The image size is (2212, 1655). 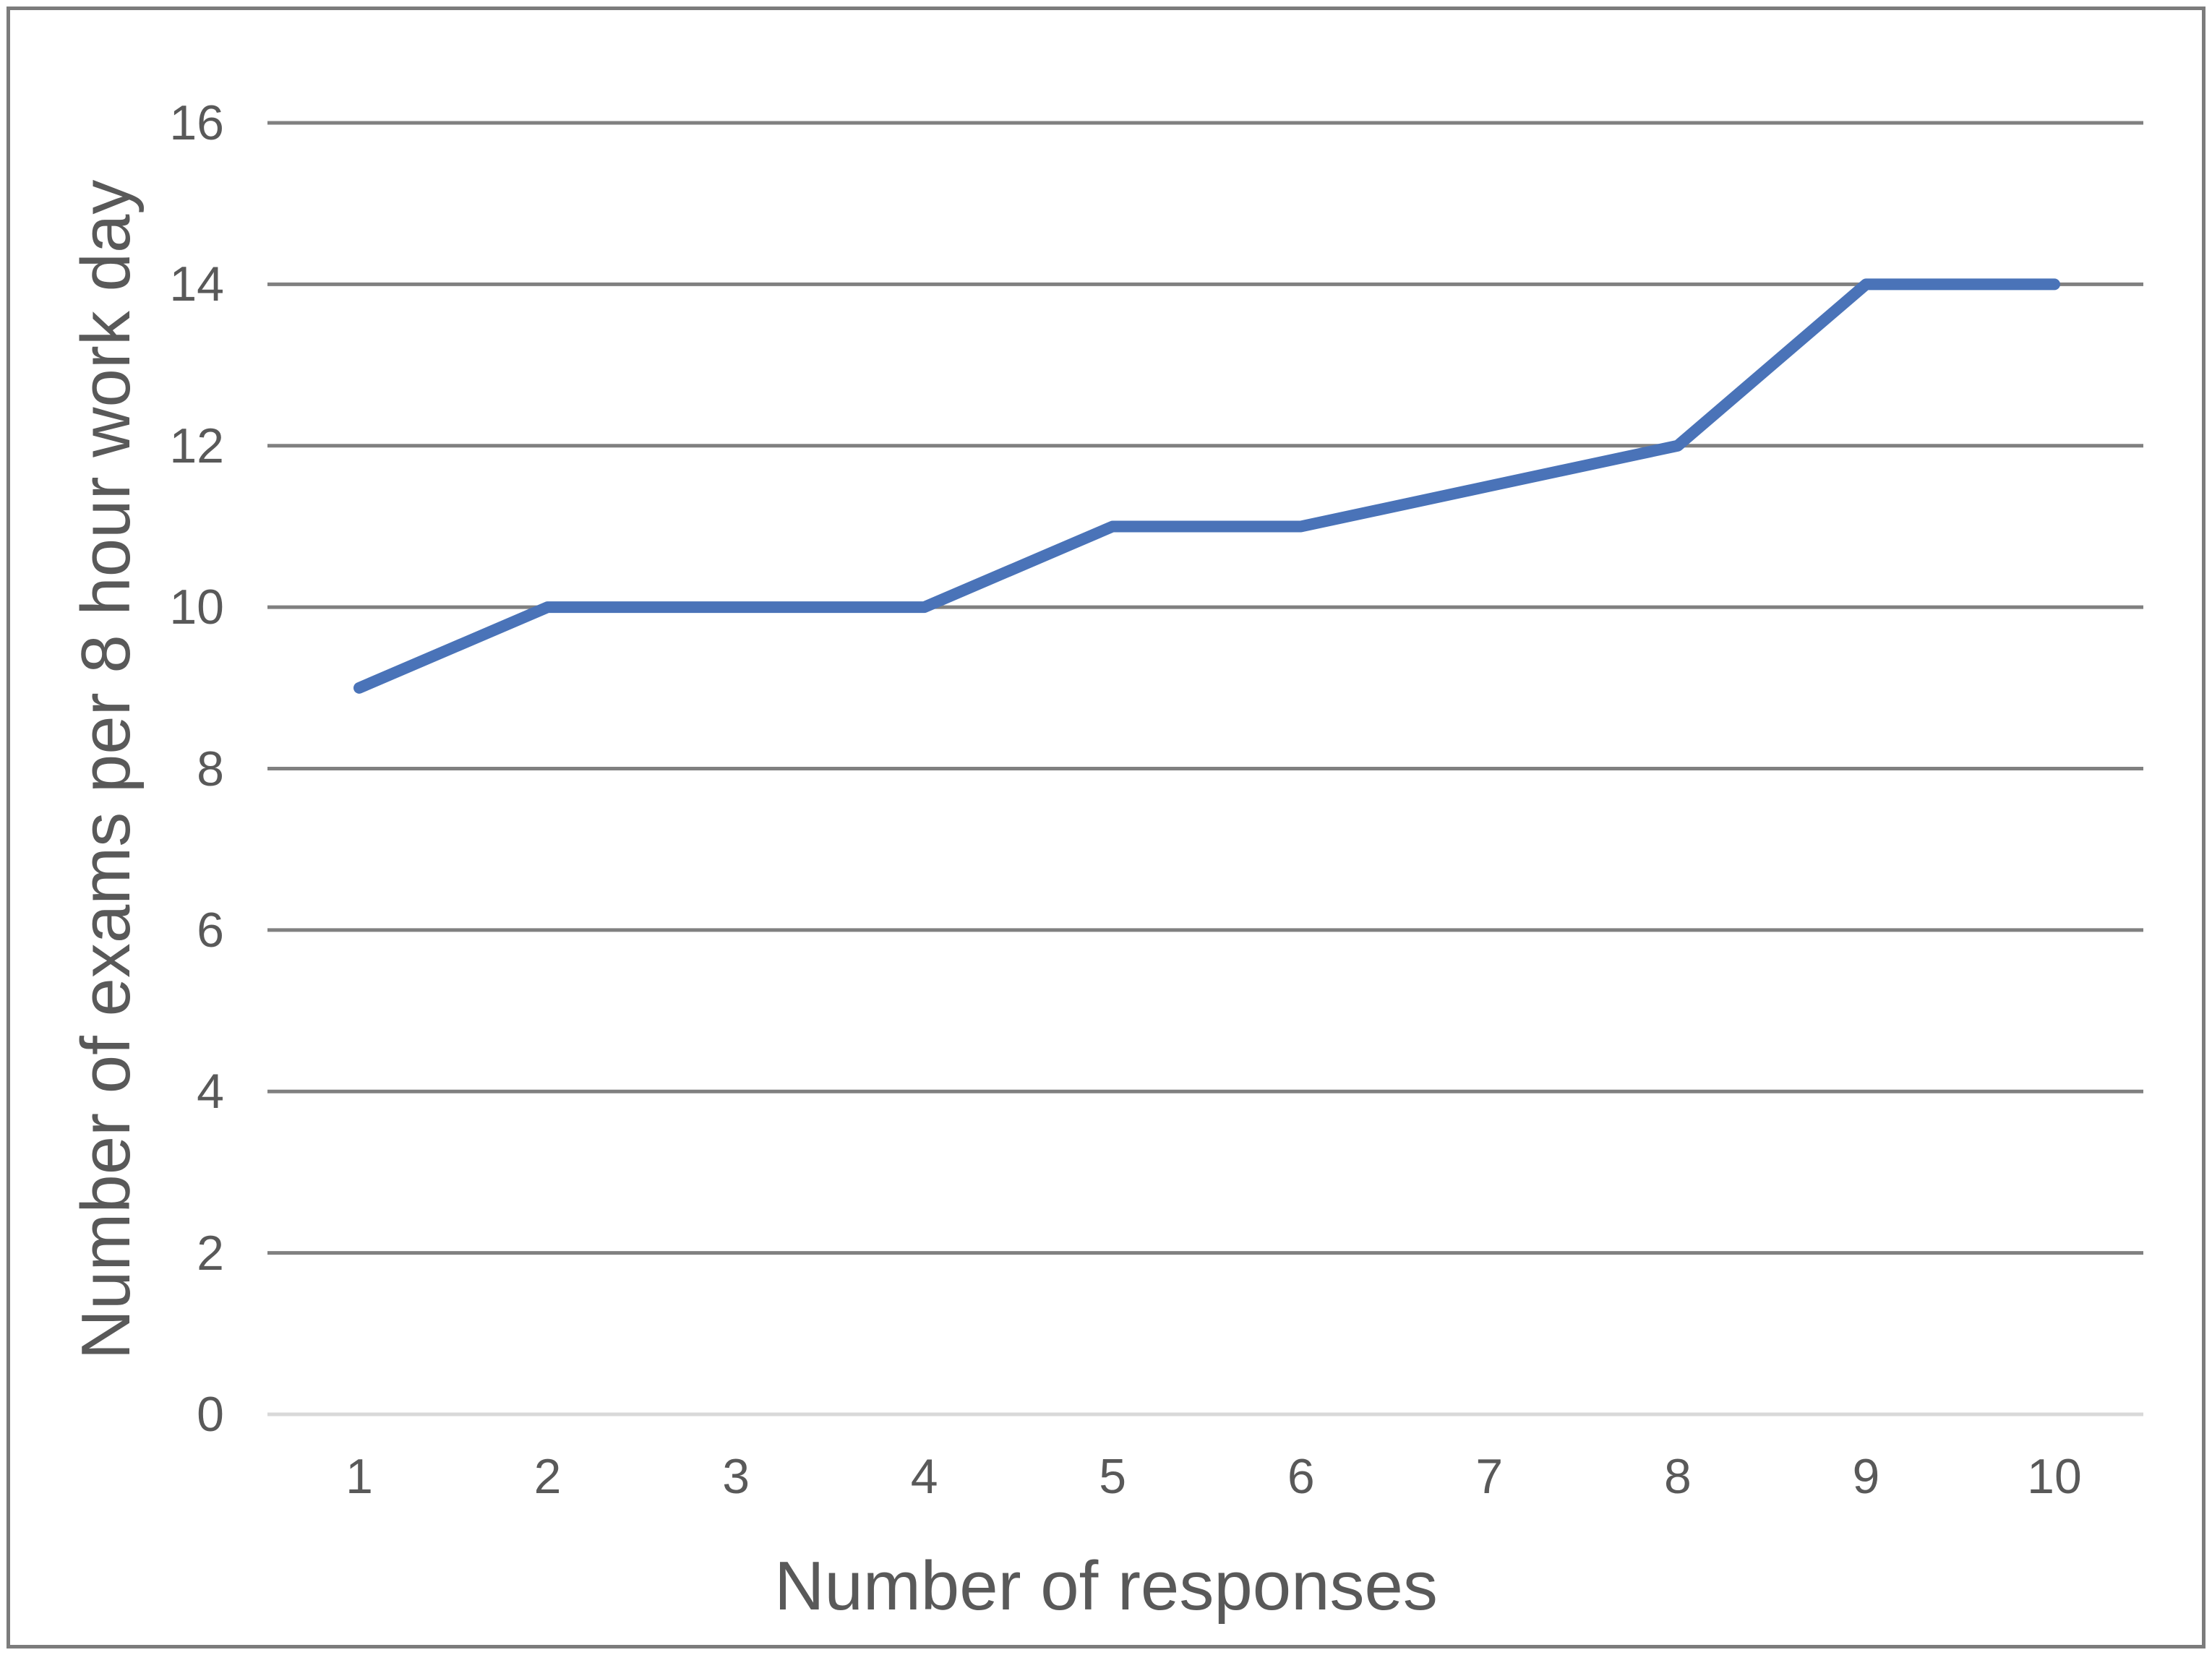 What do you see at coordinates (106, 769) in the screenshot?
I see `y-axis-title: Number of exams per 8 hour work day` at bounding box center [106, 769].